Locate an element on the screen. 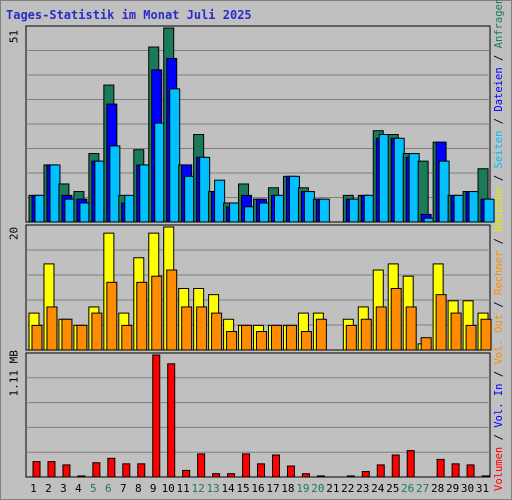 The height and width of the screenshot is (500, 512). legend-anfragen: Anfragen is located at coordinates (499, 24).